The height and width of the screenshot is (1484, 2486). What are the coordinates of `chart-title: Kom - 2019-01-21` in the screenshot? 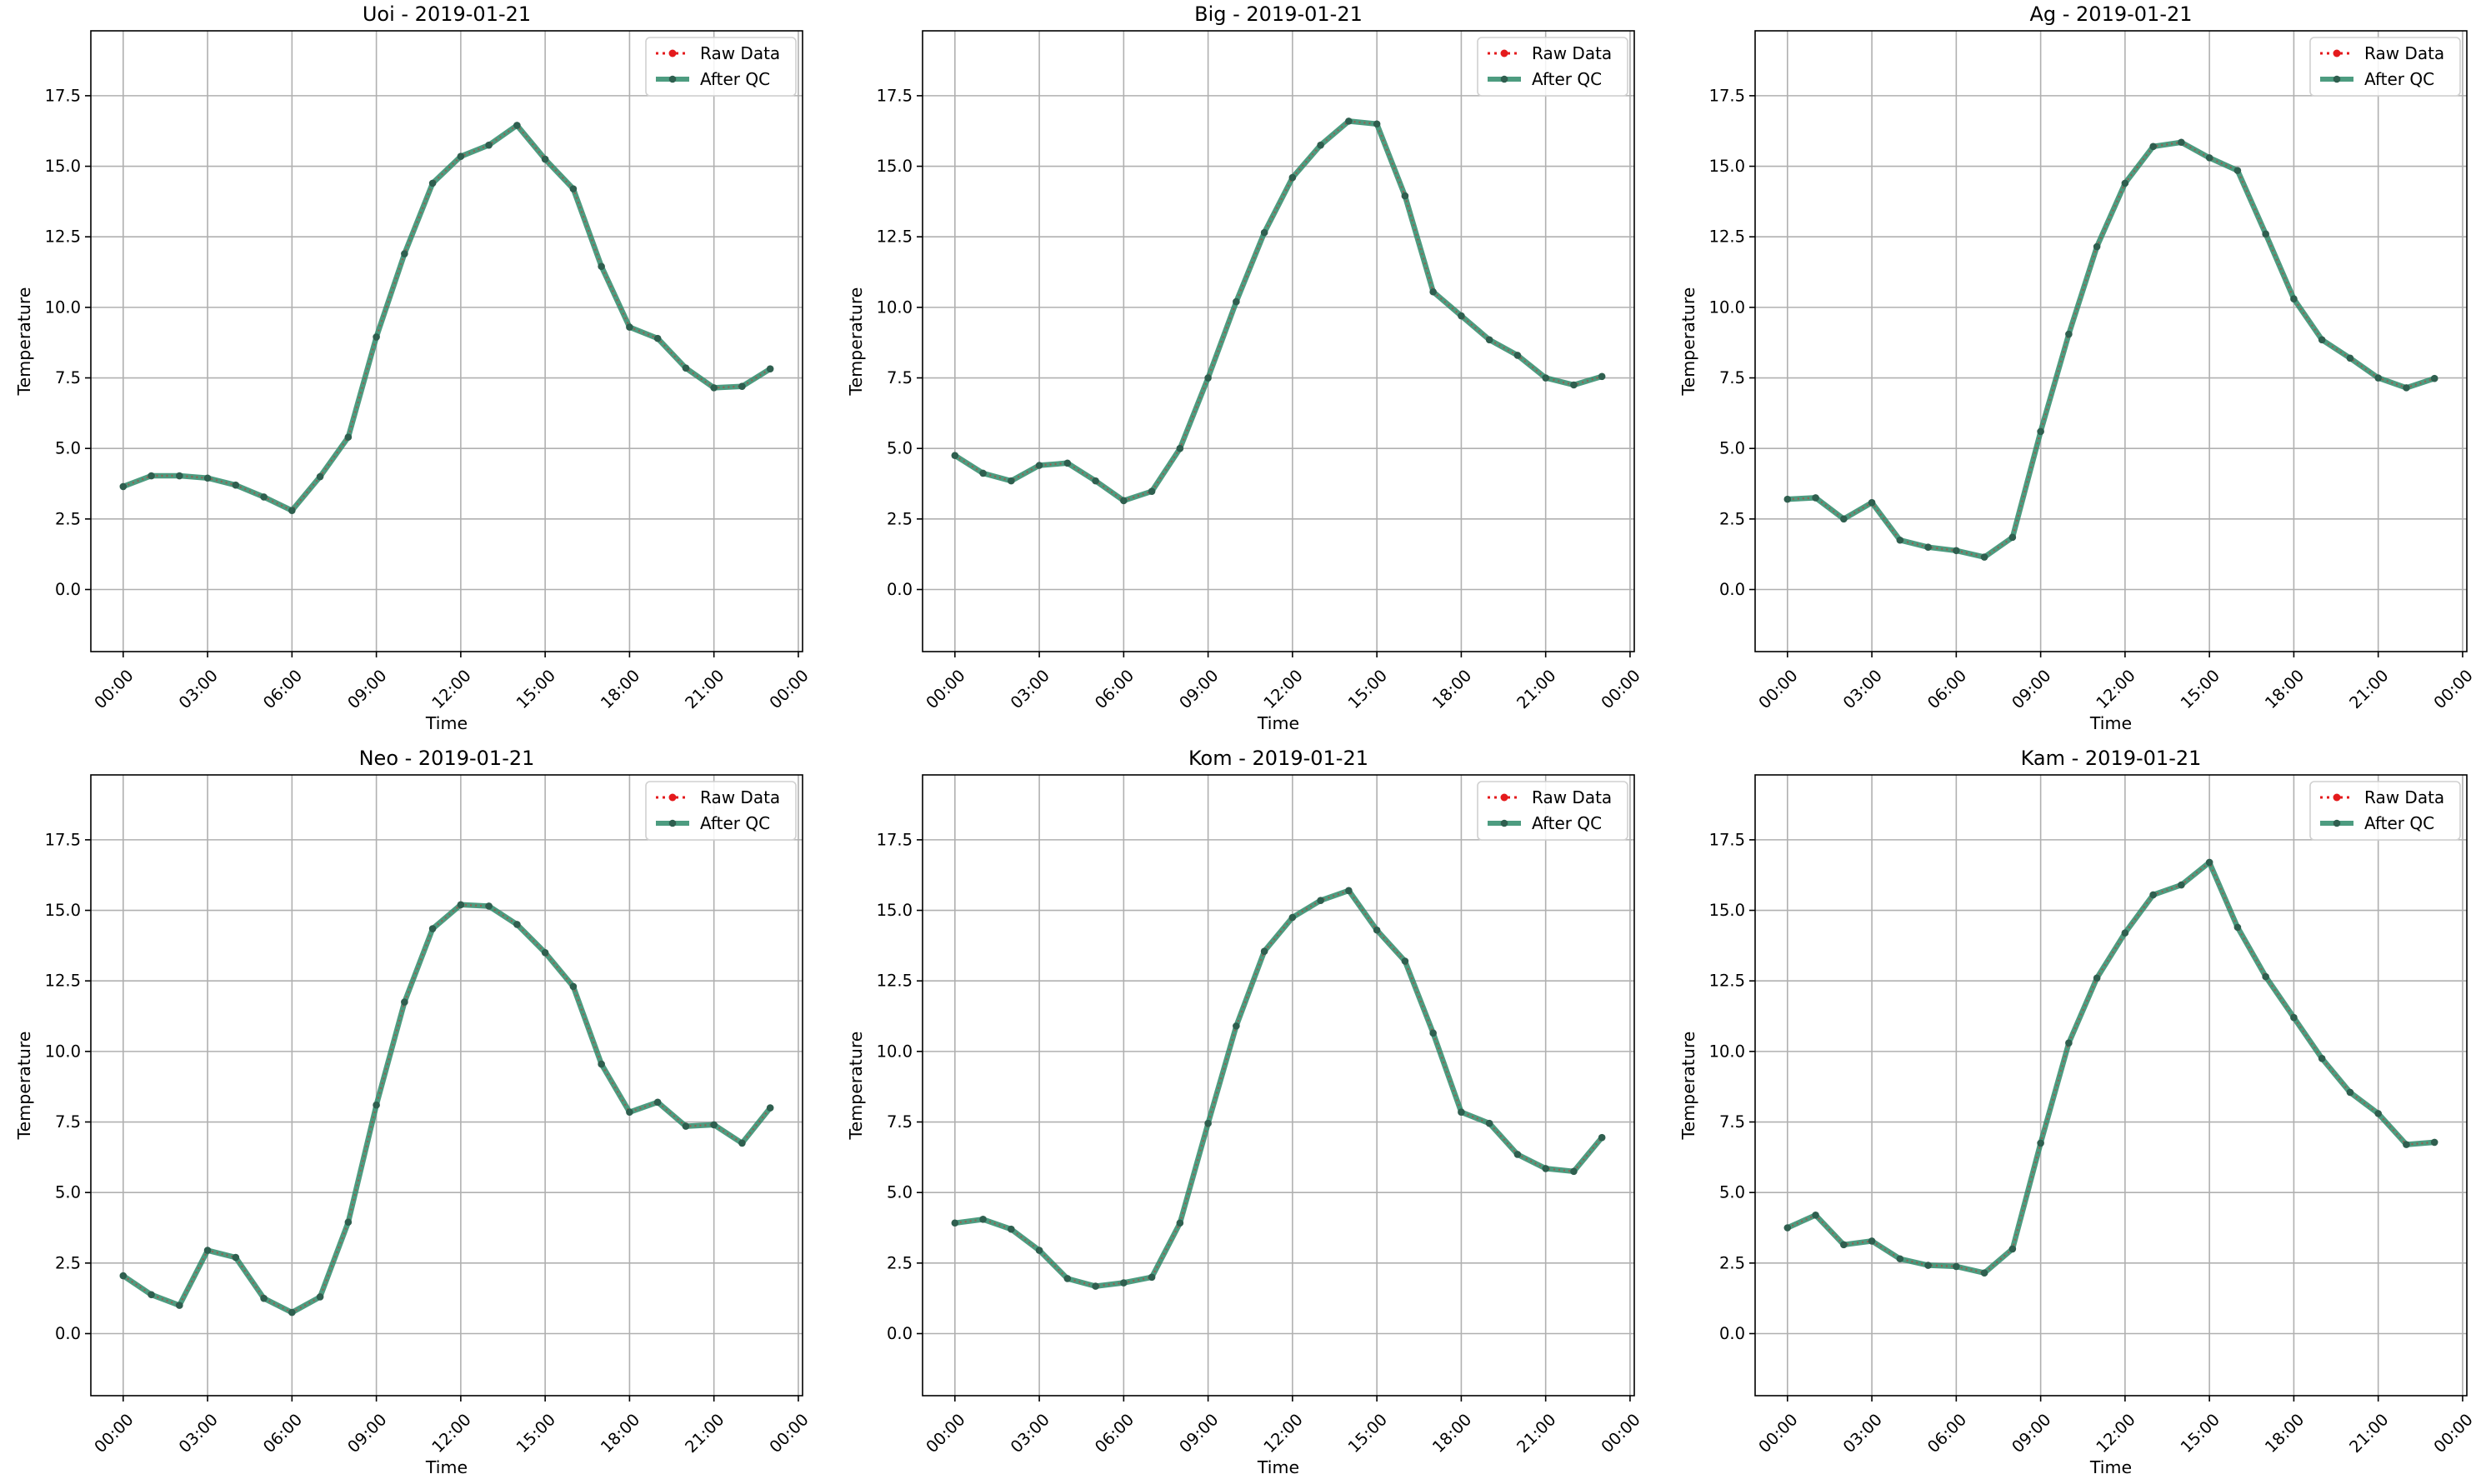 It's located at (1278, 758).